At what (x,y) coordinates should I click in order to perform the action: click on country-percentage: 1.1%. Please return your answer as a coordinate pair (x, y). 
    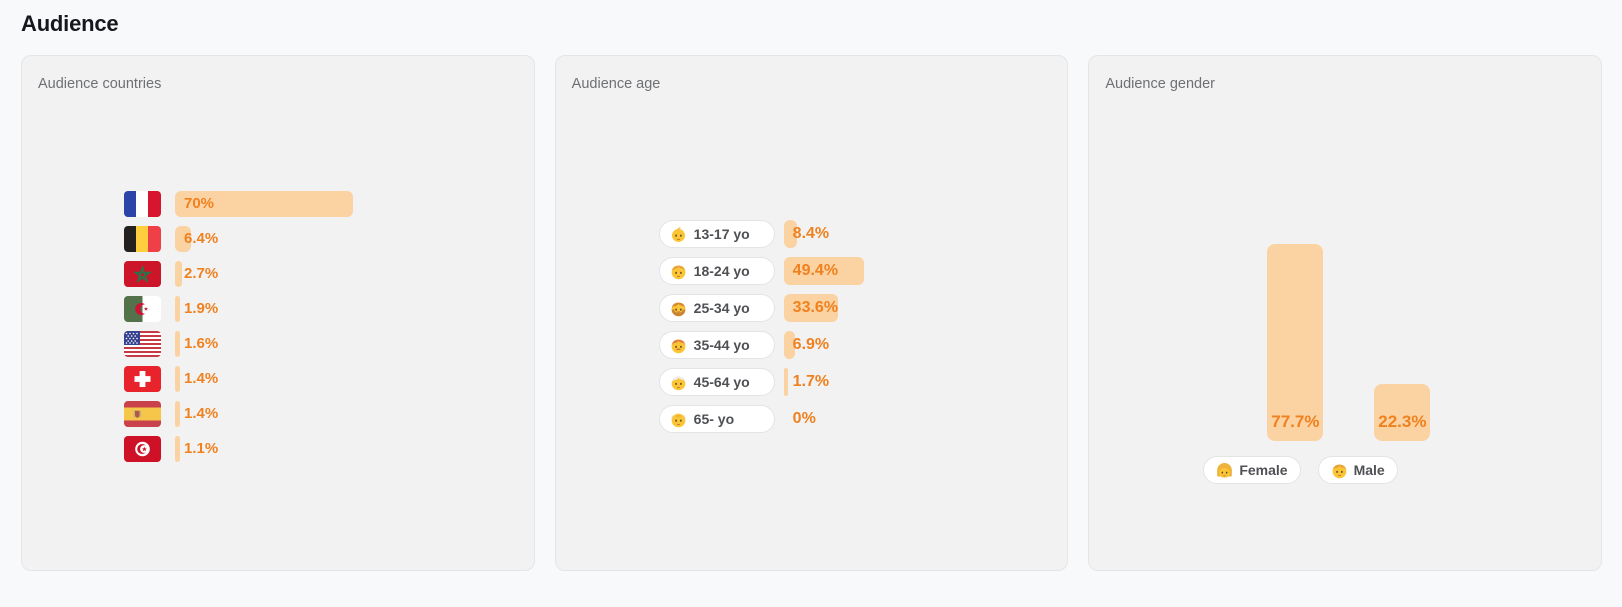
    Looking at the image, I should click on (201, 448).